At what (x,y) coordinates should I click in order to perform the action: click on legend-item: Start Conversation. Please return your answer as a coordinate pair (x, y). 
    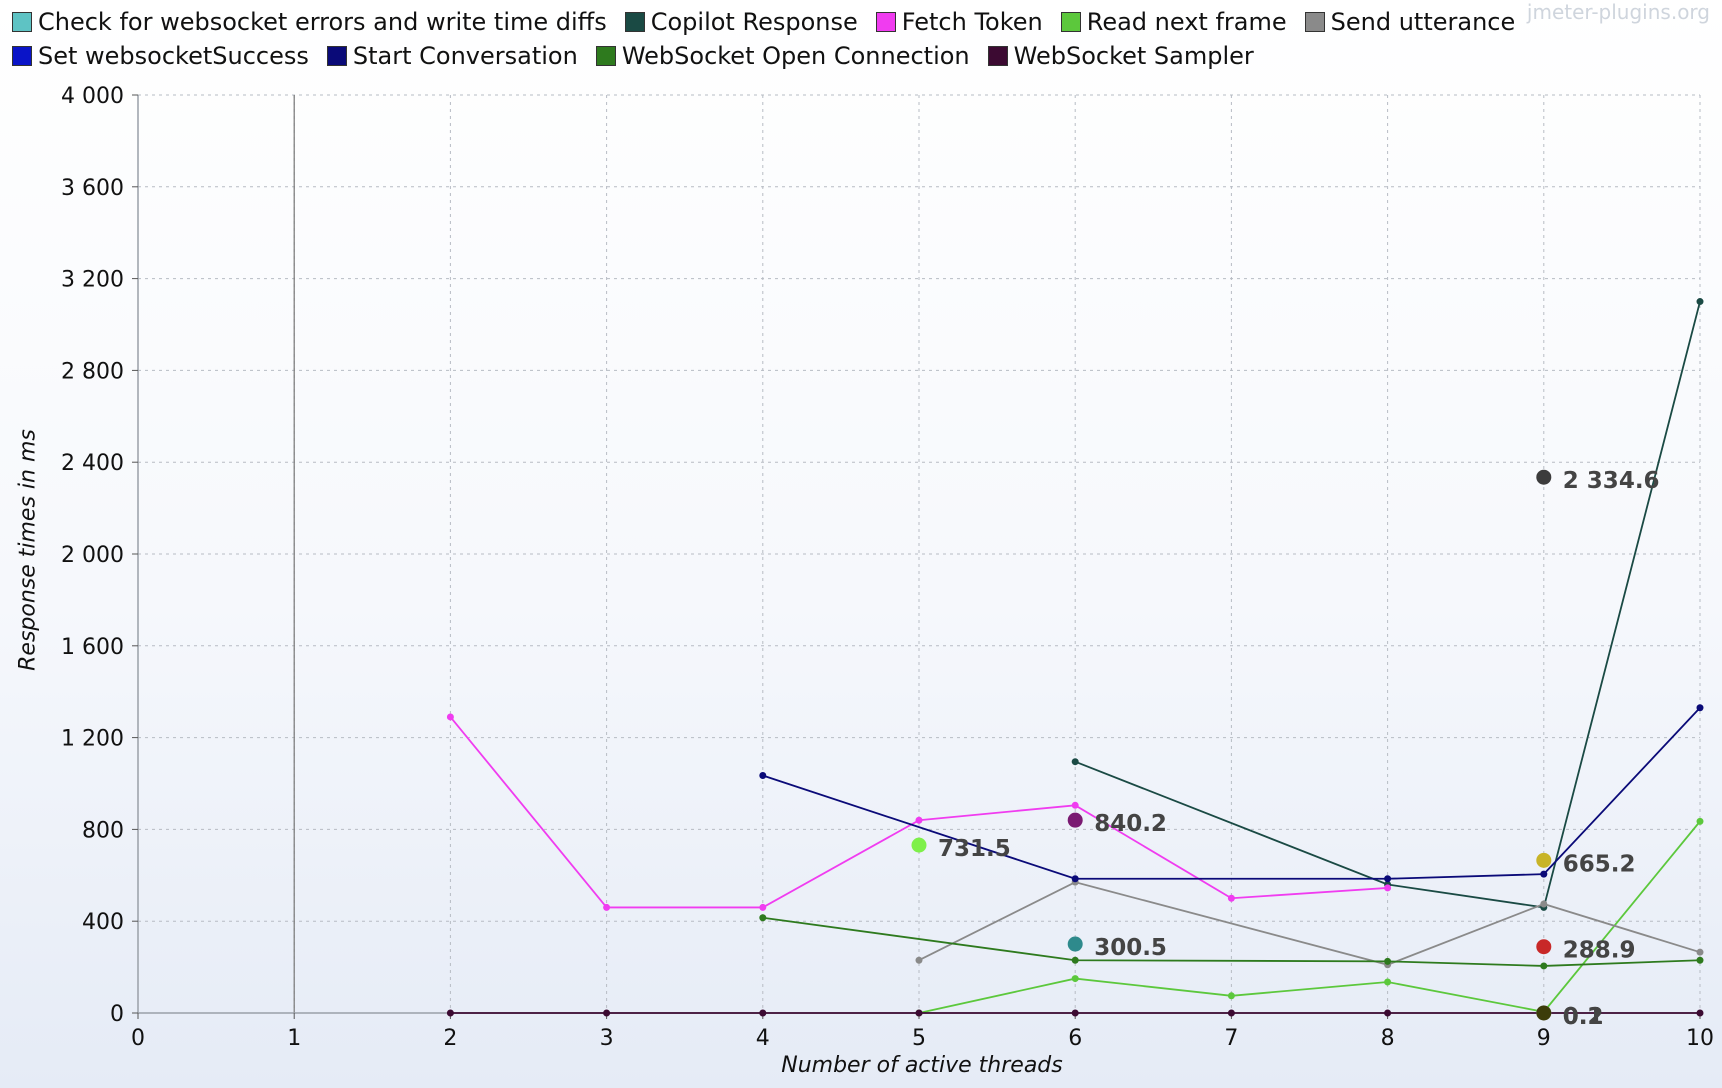
    Looking at the image, I should click on (452, 56).